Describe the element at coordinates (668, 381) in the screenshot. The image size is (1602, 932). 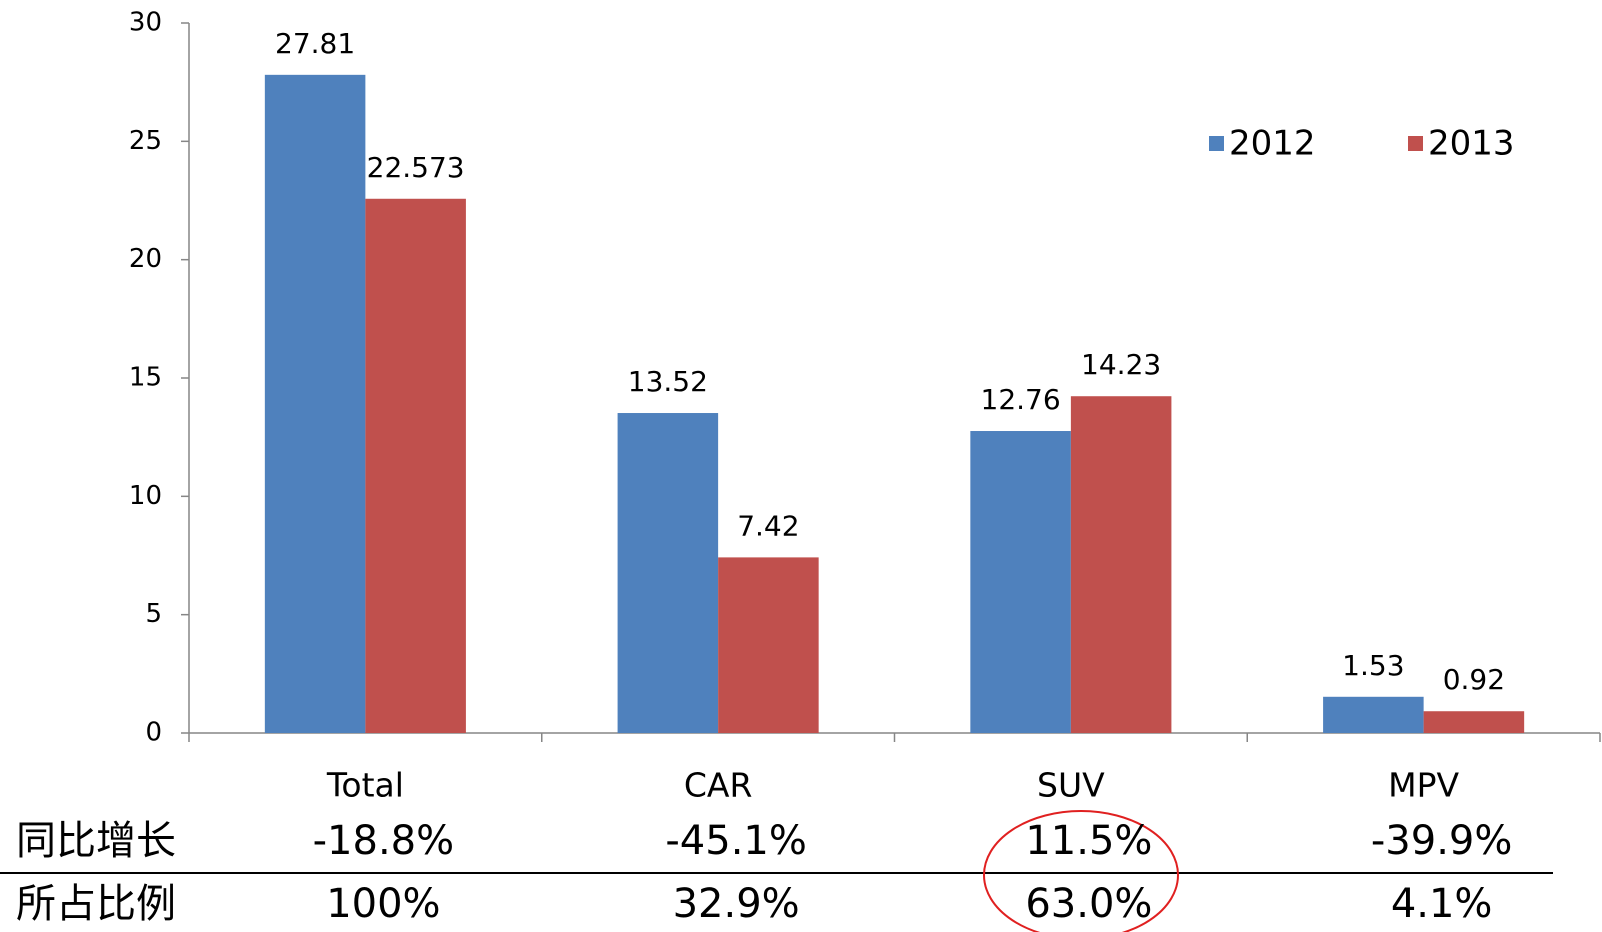
I see `data-label: 13.52` at that location.